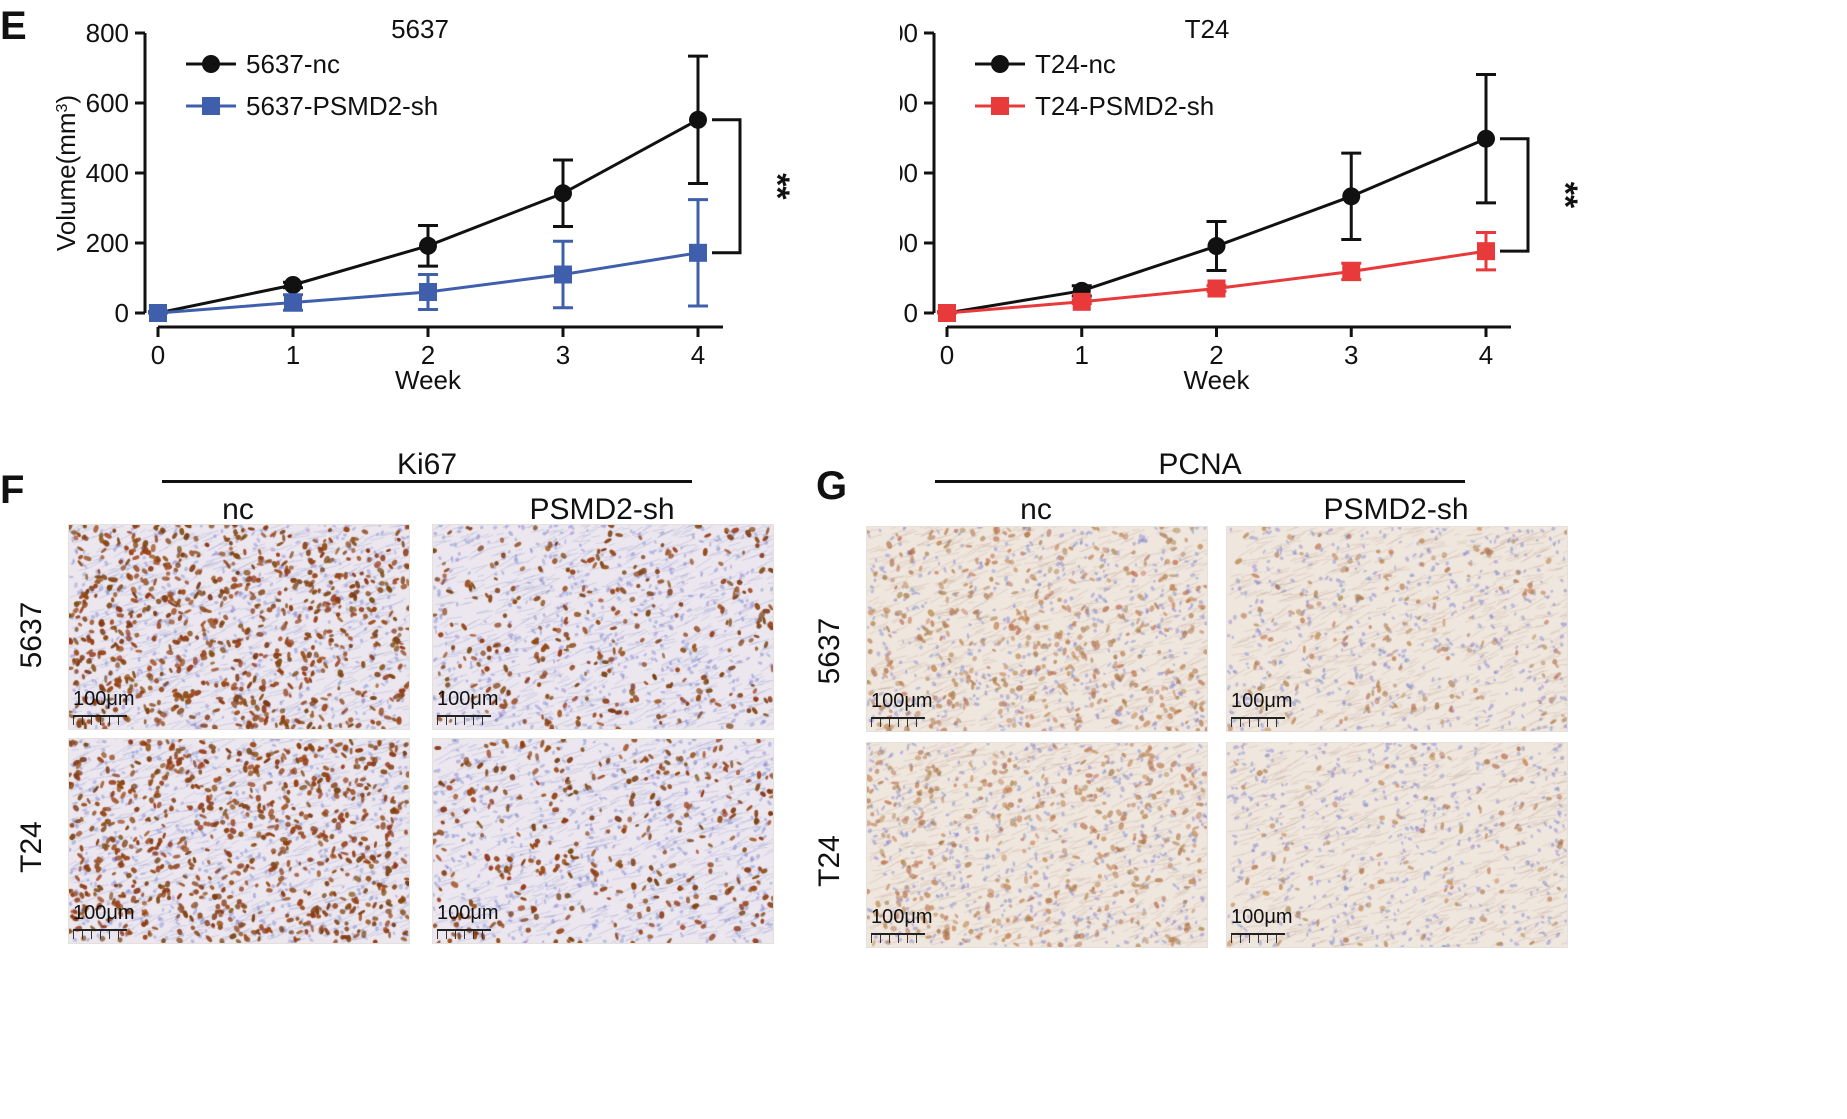 The height and width of the screenshot is (1119, 1847). Describe the element at coordinates (1075, 64) in the screenshot. I see `legend-label: T24-nc` at that location.